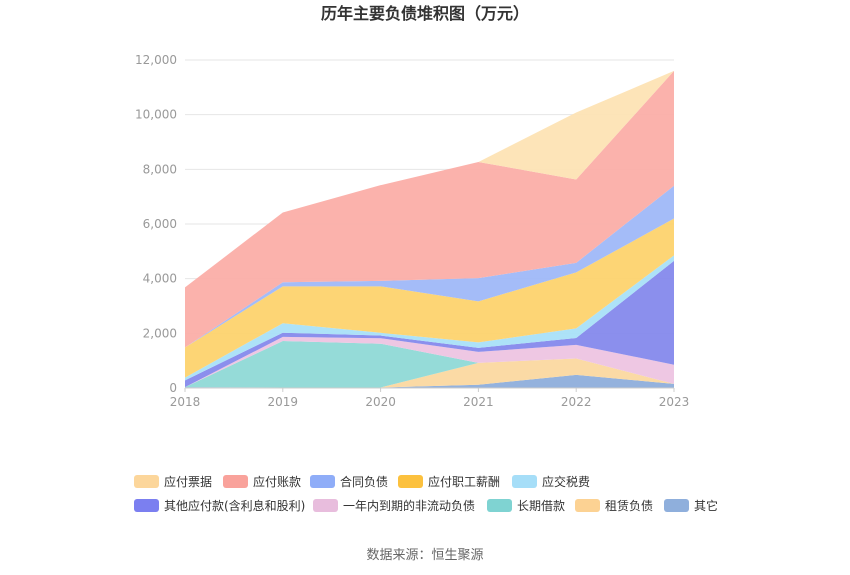 The height and width of the screenshot is (575, 850). What do you see at coordinates (160, 279) in the screenshot?
I see `y-tick-label: 4,000` at bounding box center [160, 279].